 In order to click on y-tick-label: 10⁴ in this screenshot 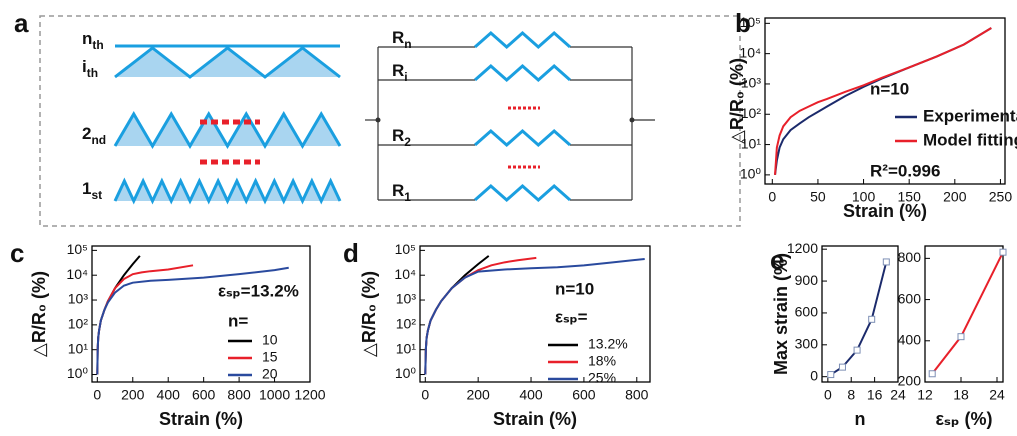, I will do `click(405, 274)`.